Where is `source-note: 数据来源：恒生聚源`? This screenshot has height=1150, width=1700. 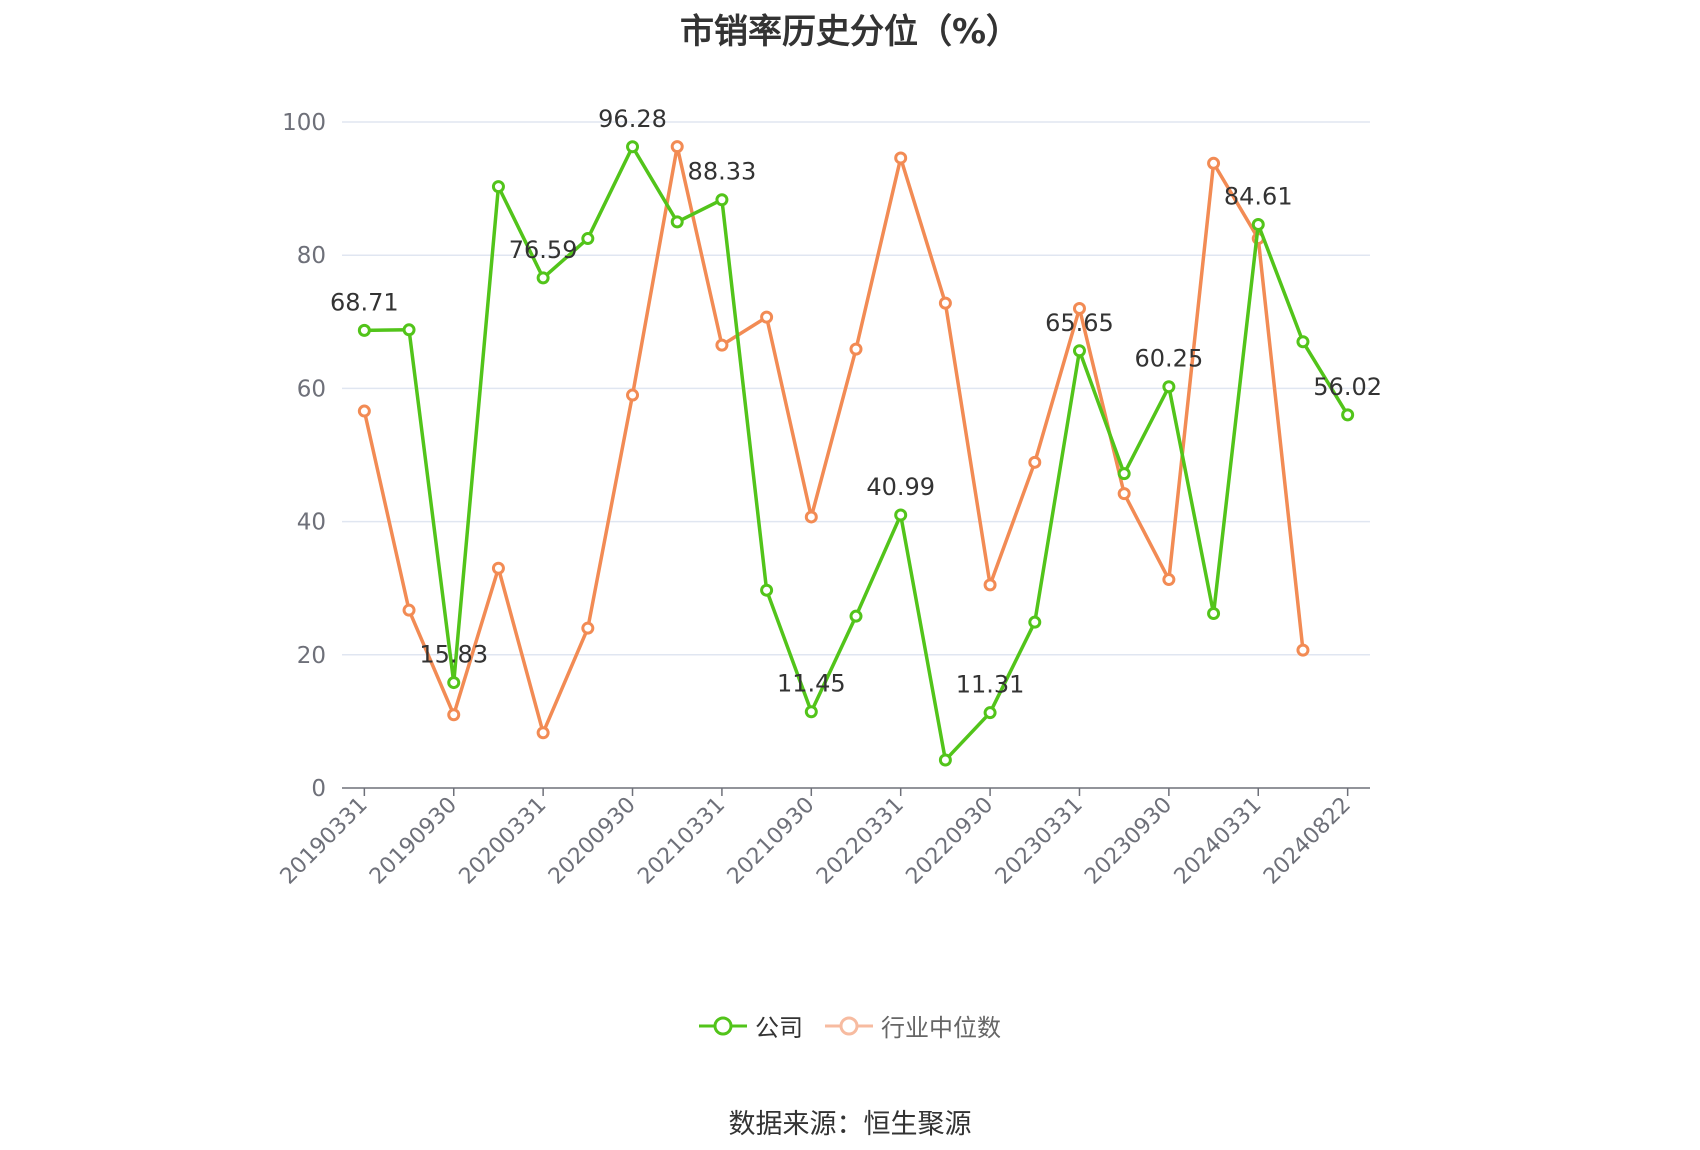
source-note: 数据来源：恒生聚源 is located at coordinates (850, 1124).